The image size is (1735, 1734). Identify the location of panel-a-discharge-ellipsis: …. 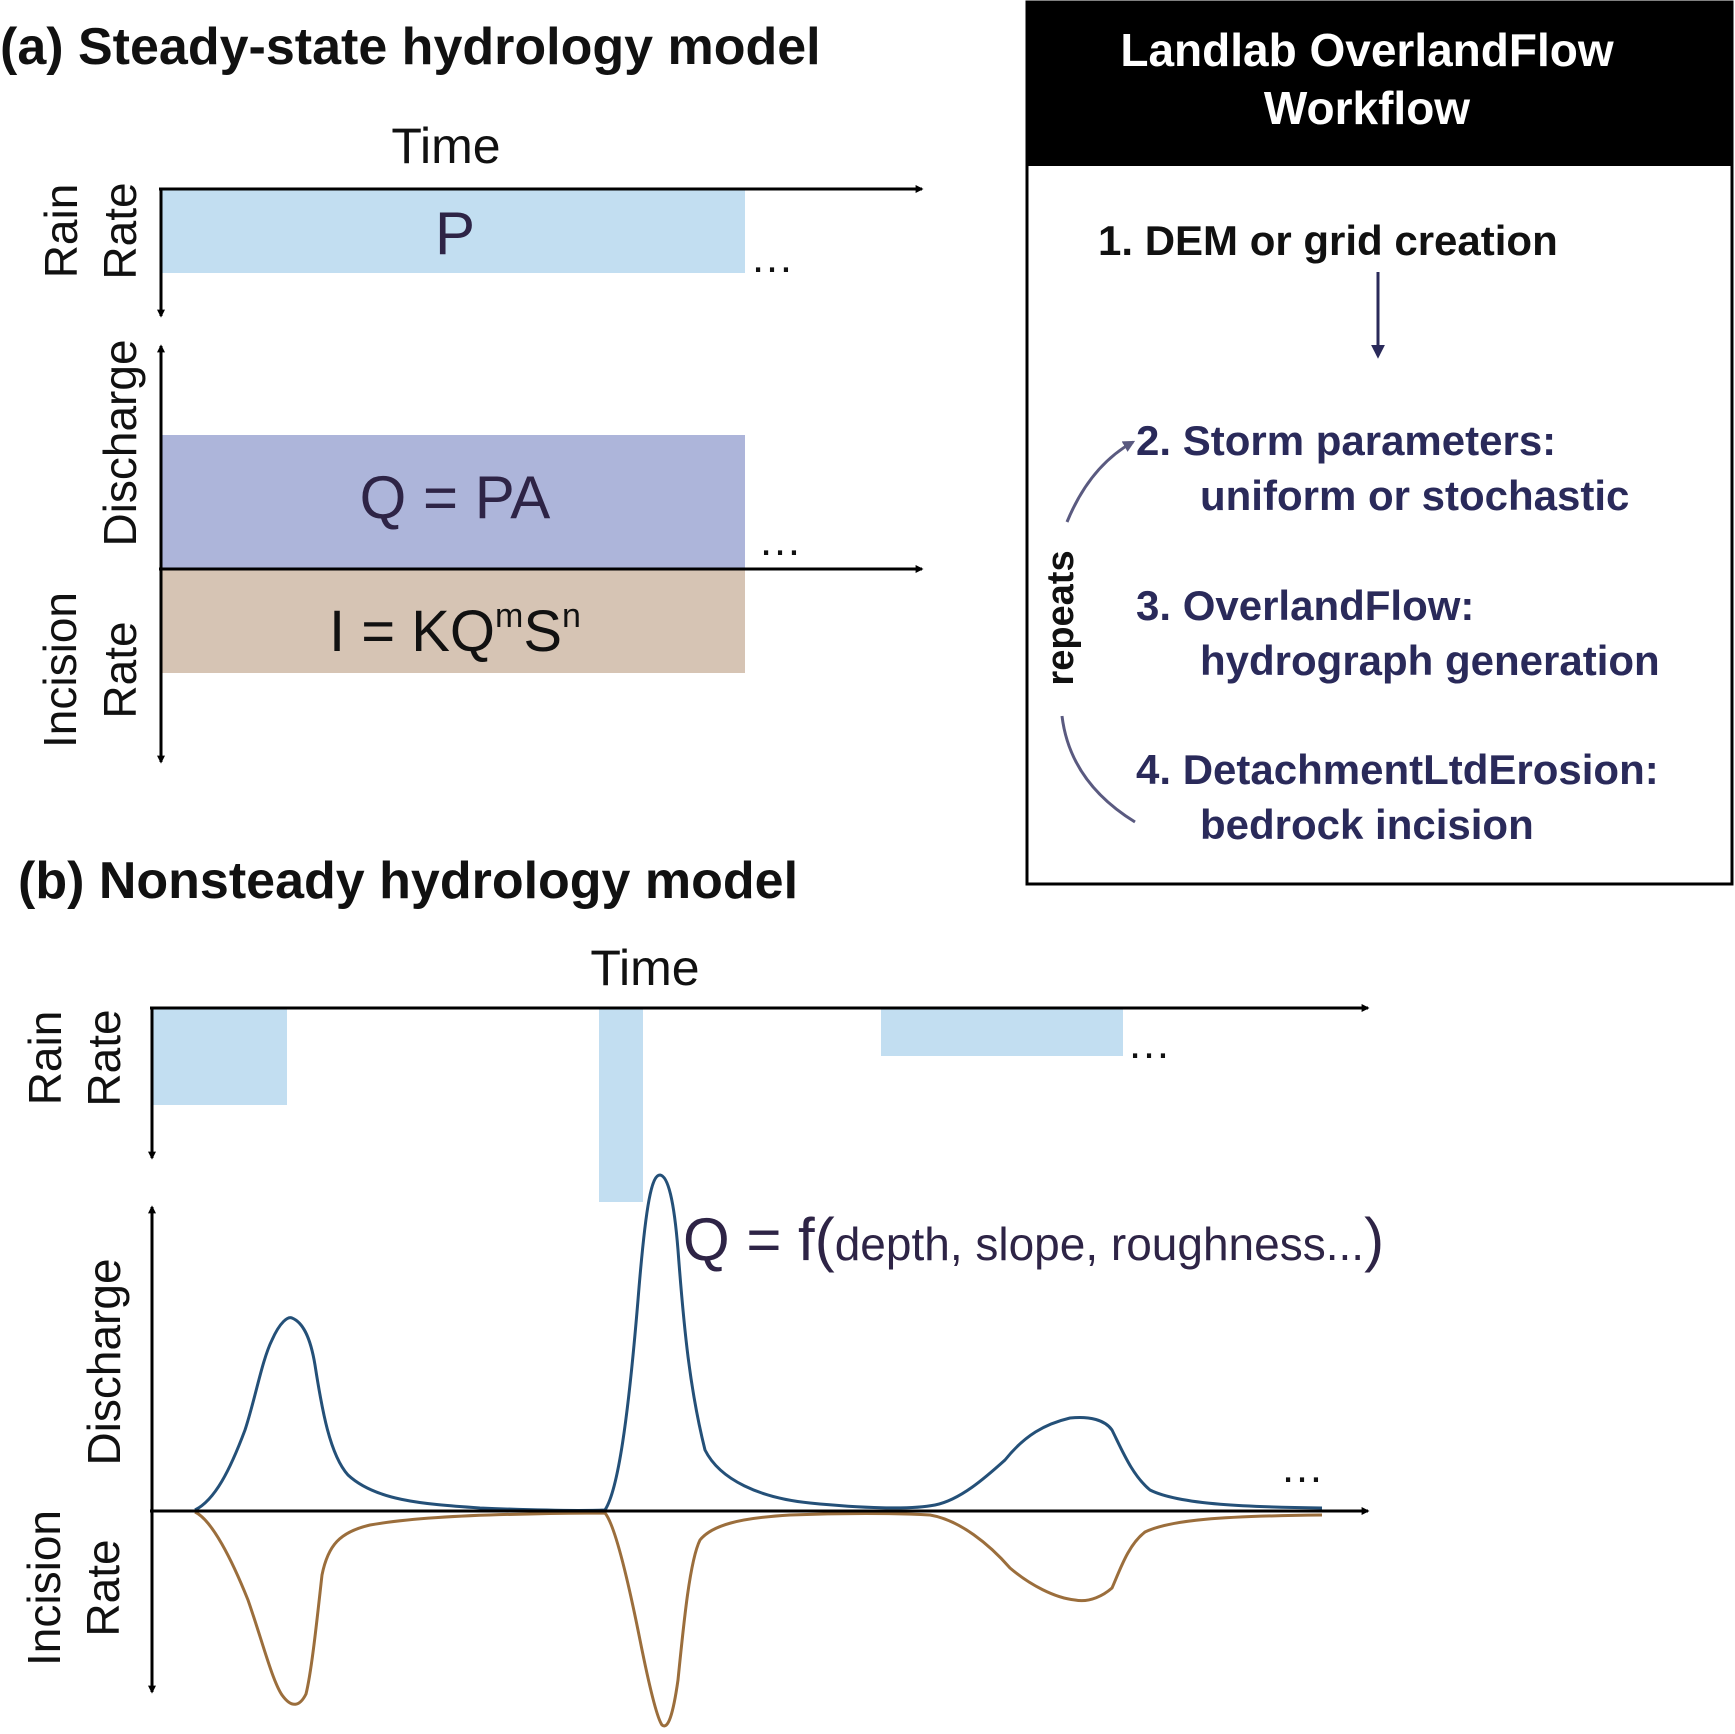
(780, 540).